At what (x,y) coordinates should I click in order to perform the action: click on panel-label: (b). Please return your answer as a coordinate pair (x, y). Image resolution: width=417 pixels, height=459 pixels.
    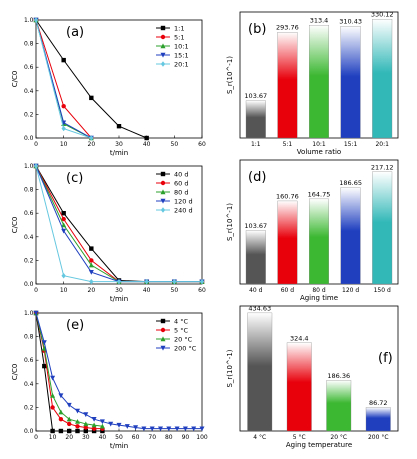
    Looking at the image, I should click on (257, 29).